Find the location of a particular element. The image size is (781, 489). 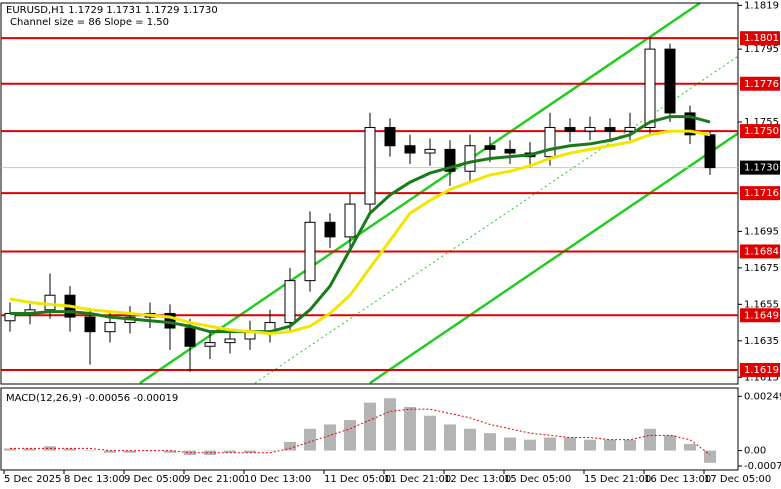

y-tick-label: 1.1675 is located at coordinates (761, 268).